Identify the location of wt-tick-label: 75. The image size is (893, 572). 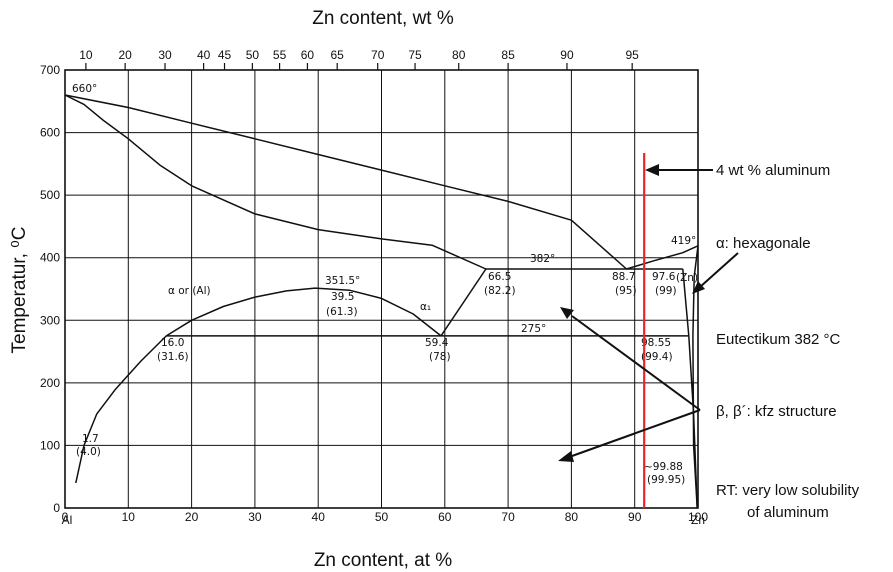
(415, 55).